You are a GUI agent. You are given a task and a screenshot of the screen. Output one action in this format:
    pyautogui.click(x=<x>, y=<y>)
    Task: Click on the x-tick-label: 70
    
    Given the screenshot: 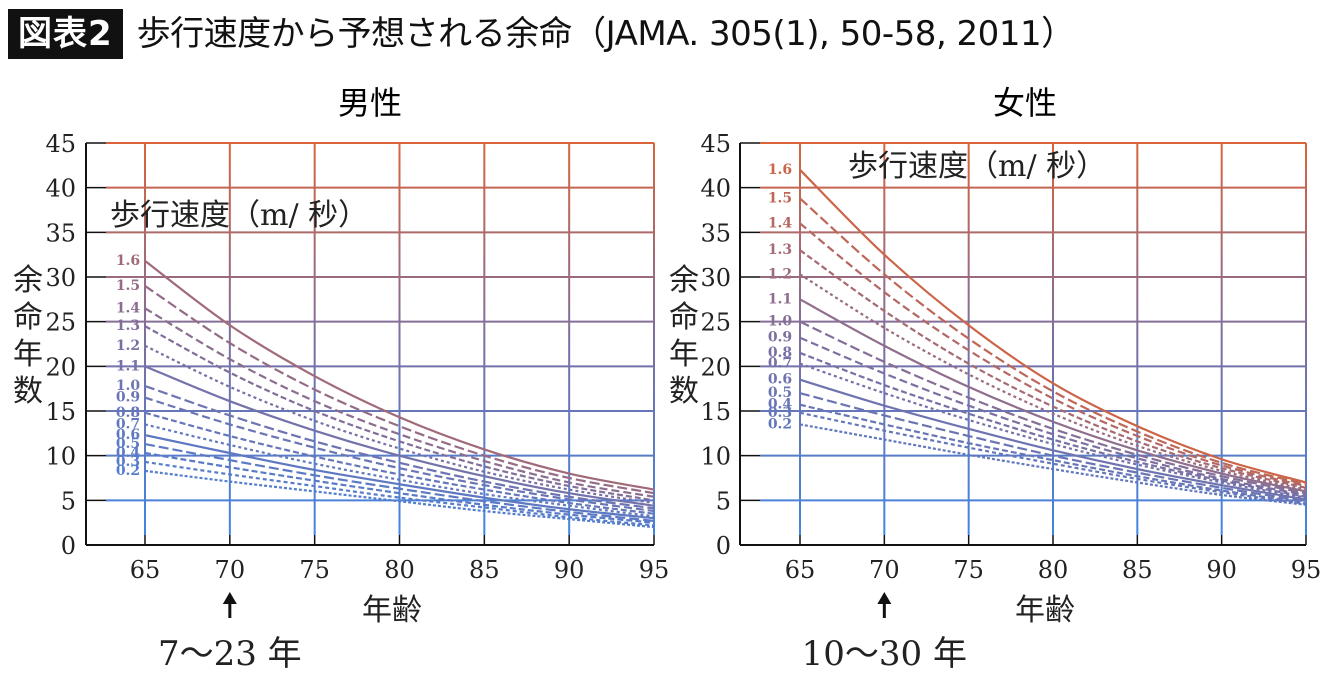 What is the action you would take?
    pyautogui.click(x=230, y=570)
    